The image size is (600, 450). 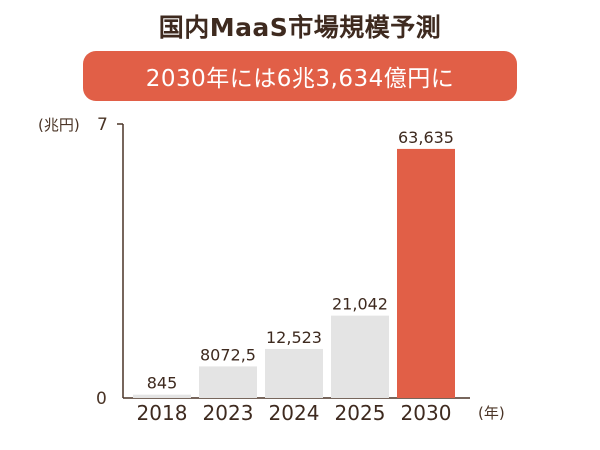 I want to click on bar-2023, so click(x=228, y=382).